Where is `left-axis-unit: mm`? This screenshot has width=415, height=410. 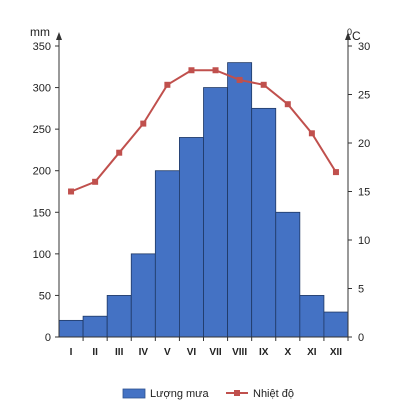
left-axis-unit: mm is located at coordinates (40, 32).